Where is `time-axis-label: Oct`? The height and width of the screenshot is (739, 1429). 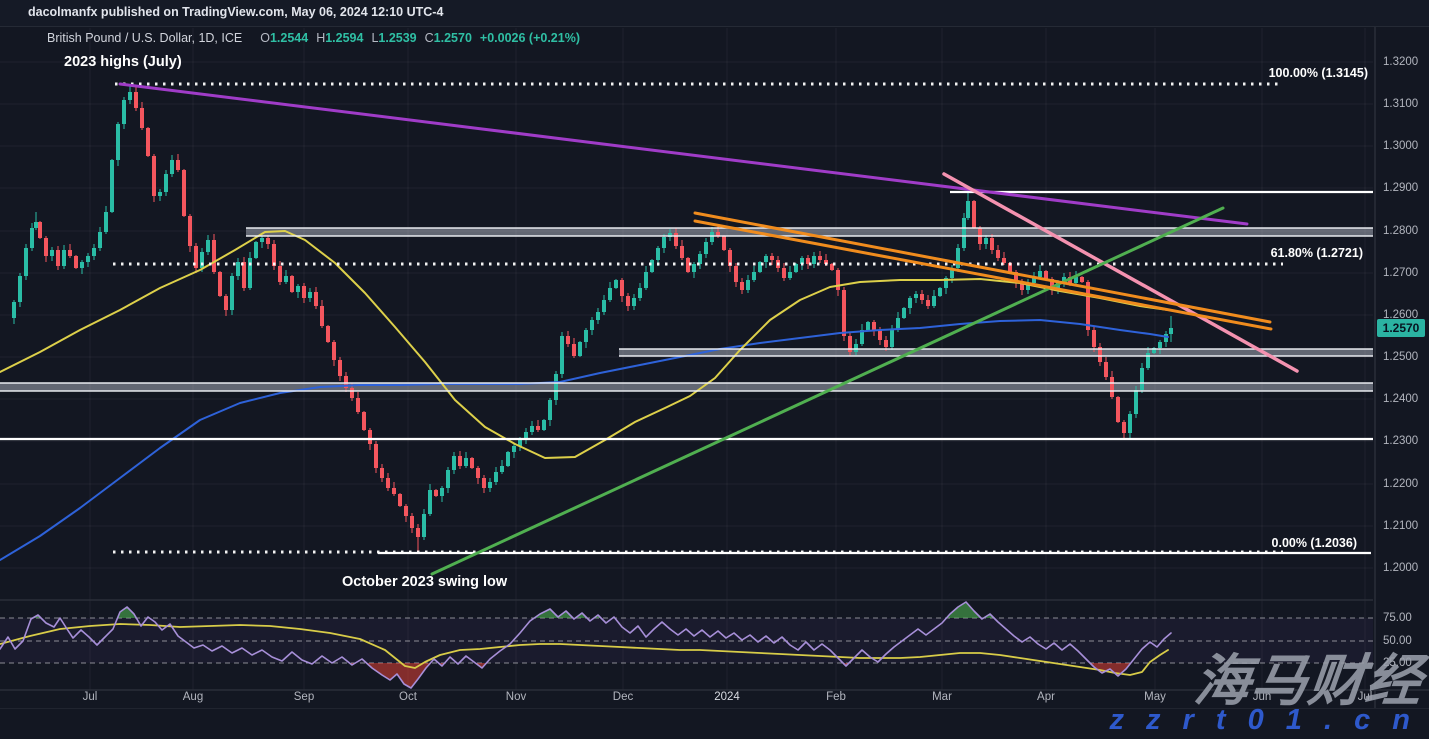
time-axis-label: Oct is located at coordinates (408, 697).